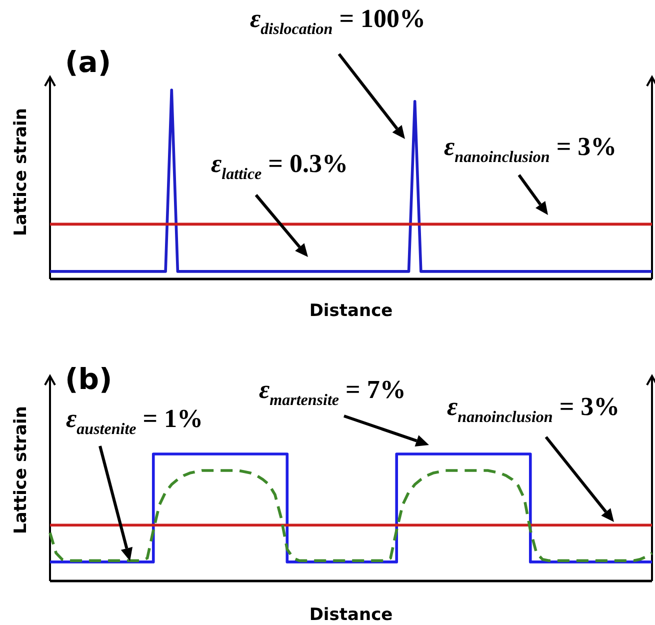 Image resolution: width=655 pixels, height=625 pixels. What do you see at coordinates (530, 149) in the screenshot?
I see `annotation: ε$_{nanoinclusion}$ = 3%` at bounding box center [530, 149].